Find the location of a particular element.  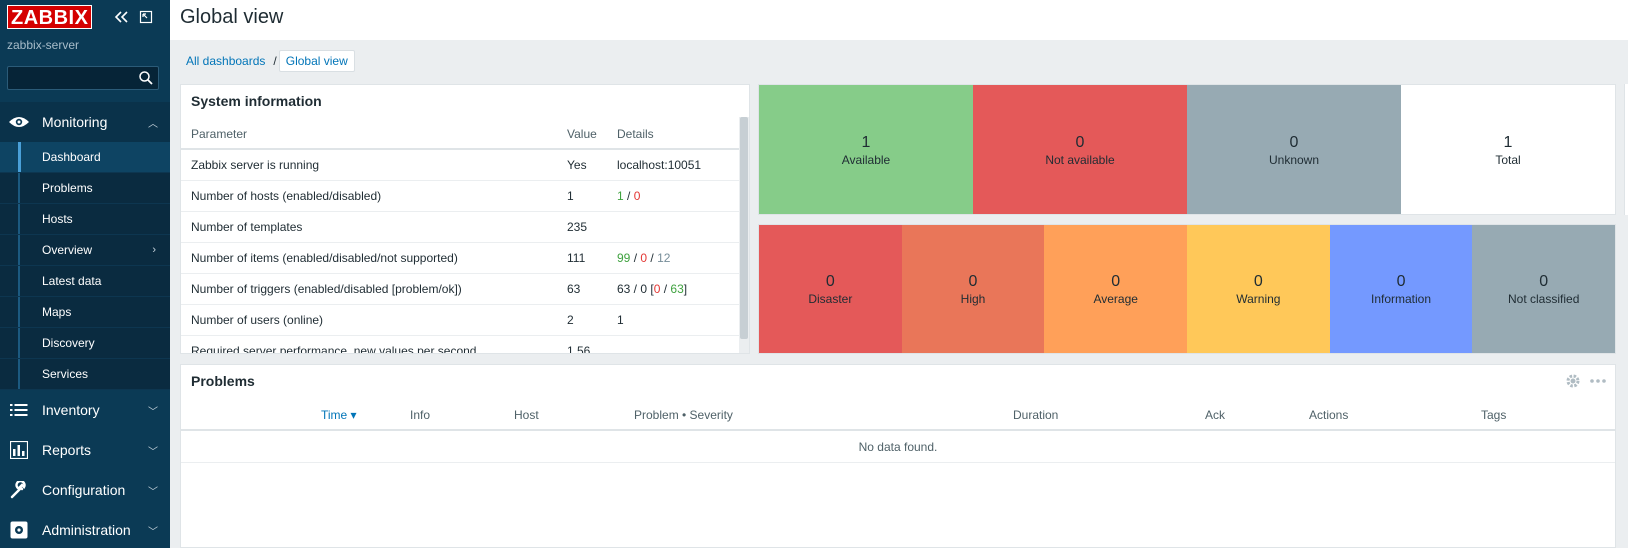

page-title: Global view is located at coordinates (232, 17).